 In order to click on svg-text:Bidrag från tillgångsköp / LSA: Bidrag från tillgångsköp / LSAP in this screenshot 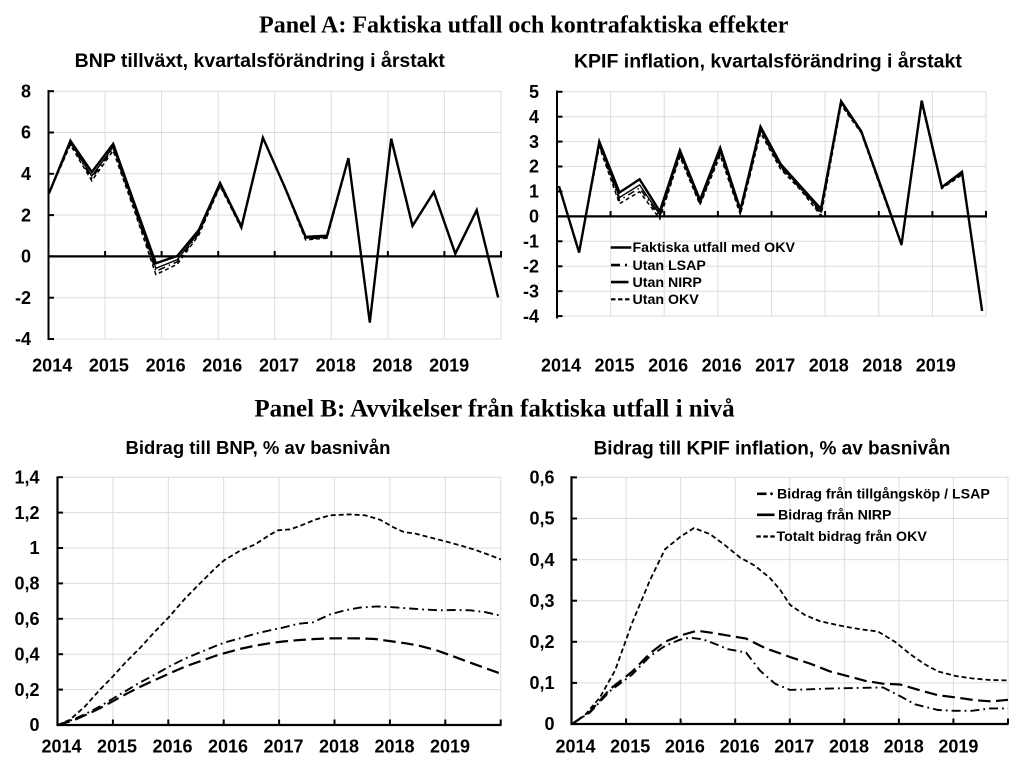, I will do `click(883, 495)`.